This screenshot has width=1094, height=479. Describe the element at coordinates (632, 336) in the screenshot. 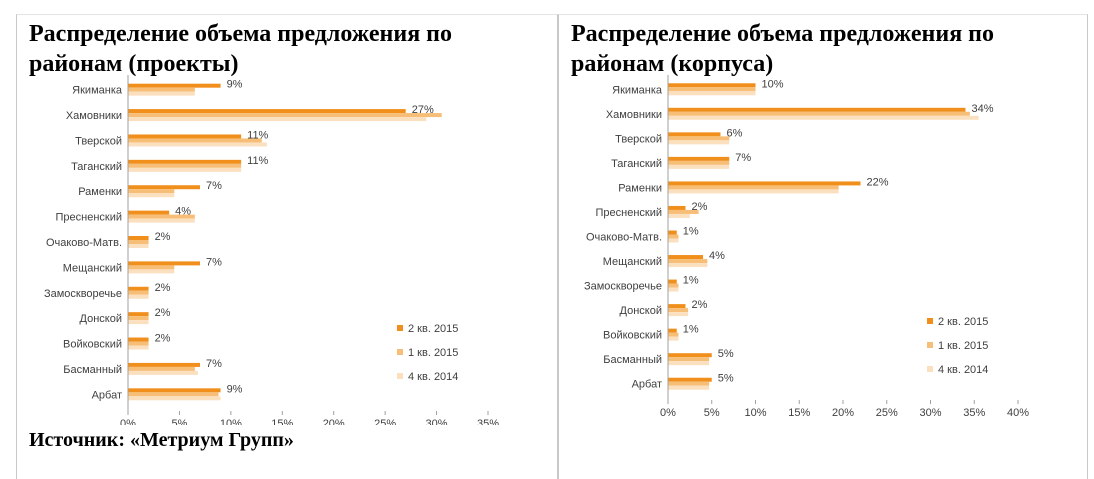

I see `category-label: Войковский` at that location.